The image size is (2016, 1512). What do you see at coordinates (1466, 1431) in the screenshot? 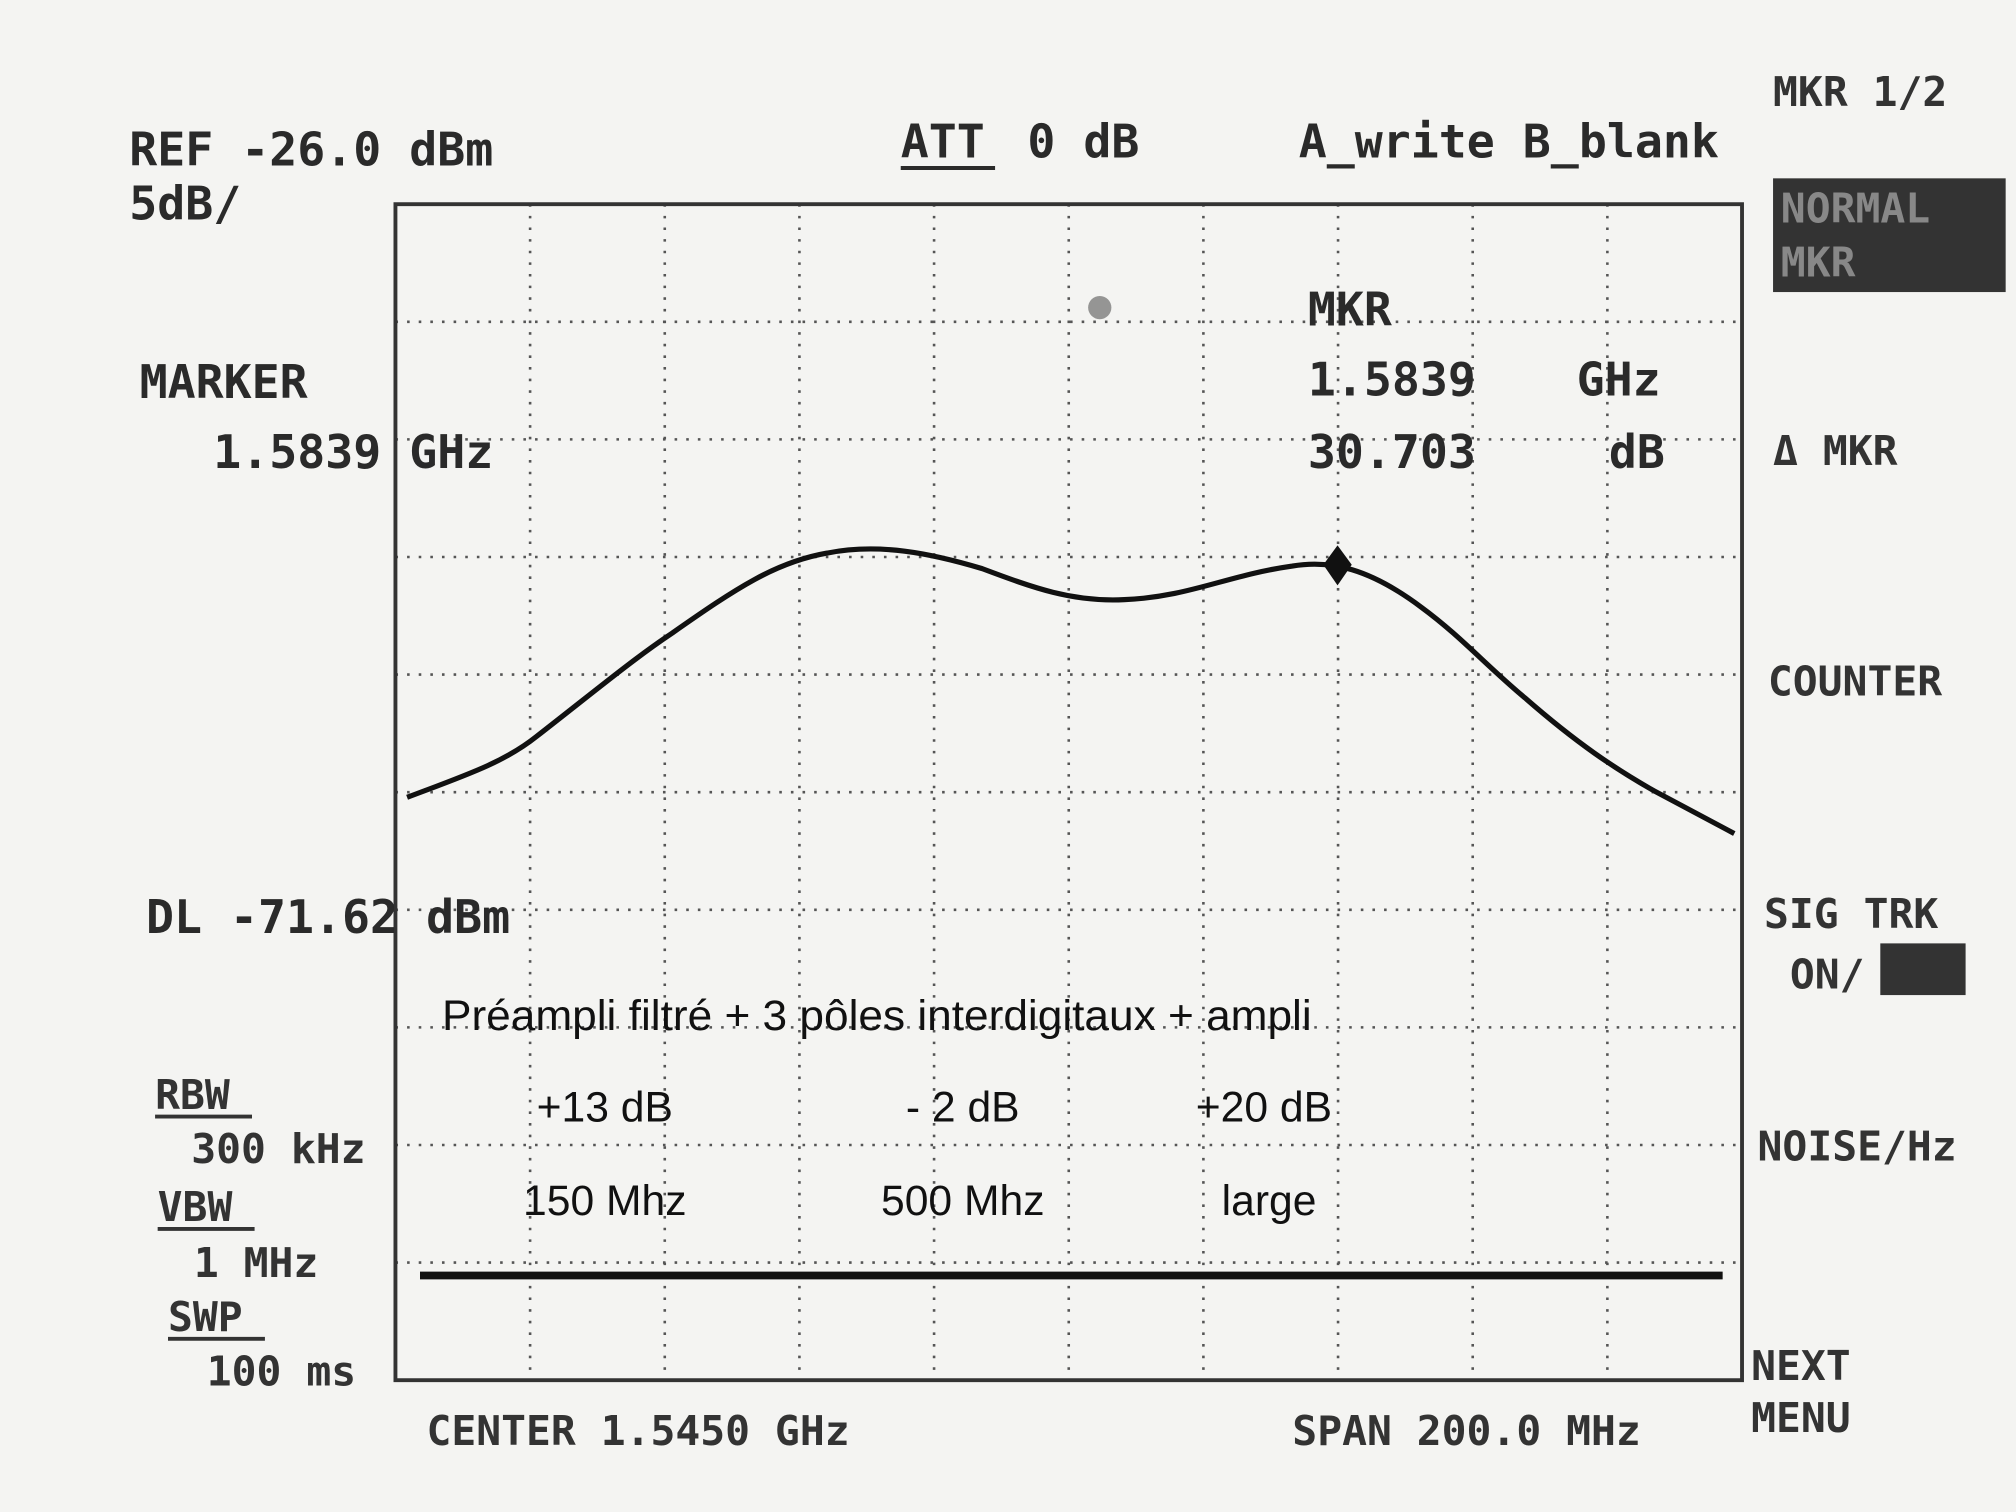
I see `span: SPAN 200.0 MHz` at bounding box center [1466, 1431].